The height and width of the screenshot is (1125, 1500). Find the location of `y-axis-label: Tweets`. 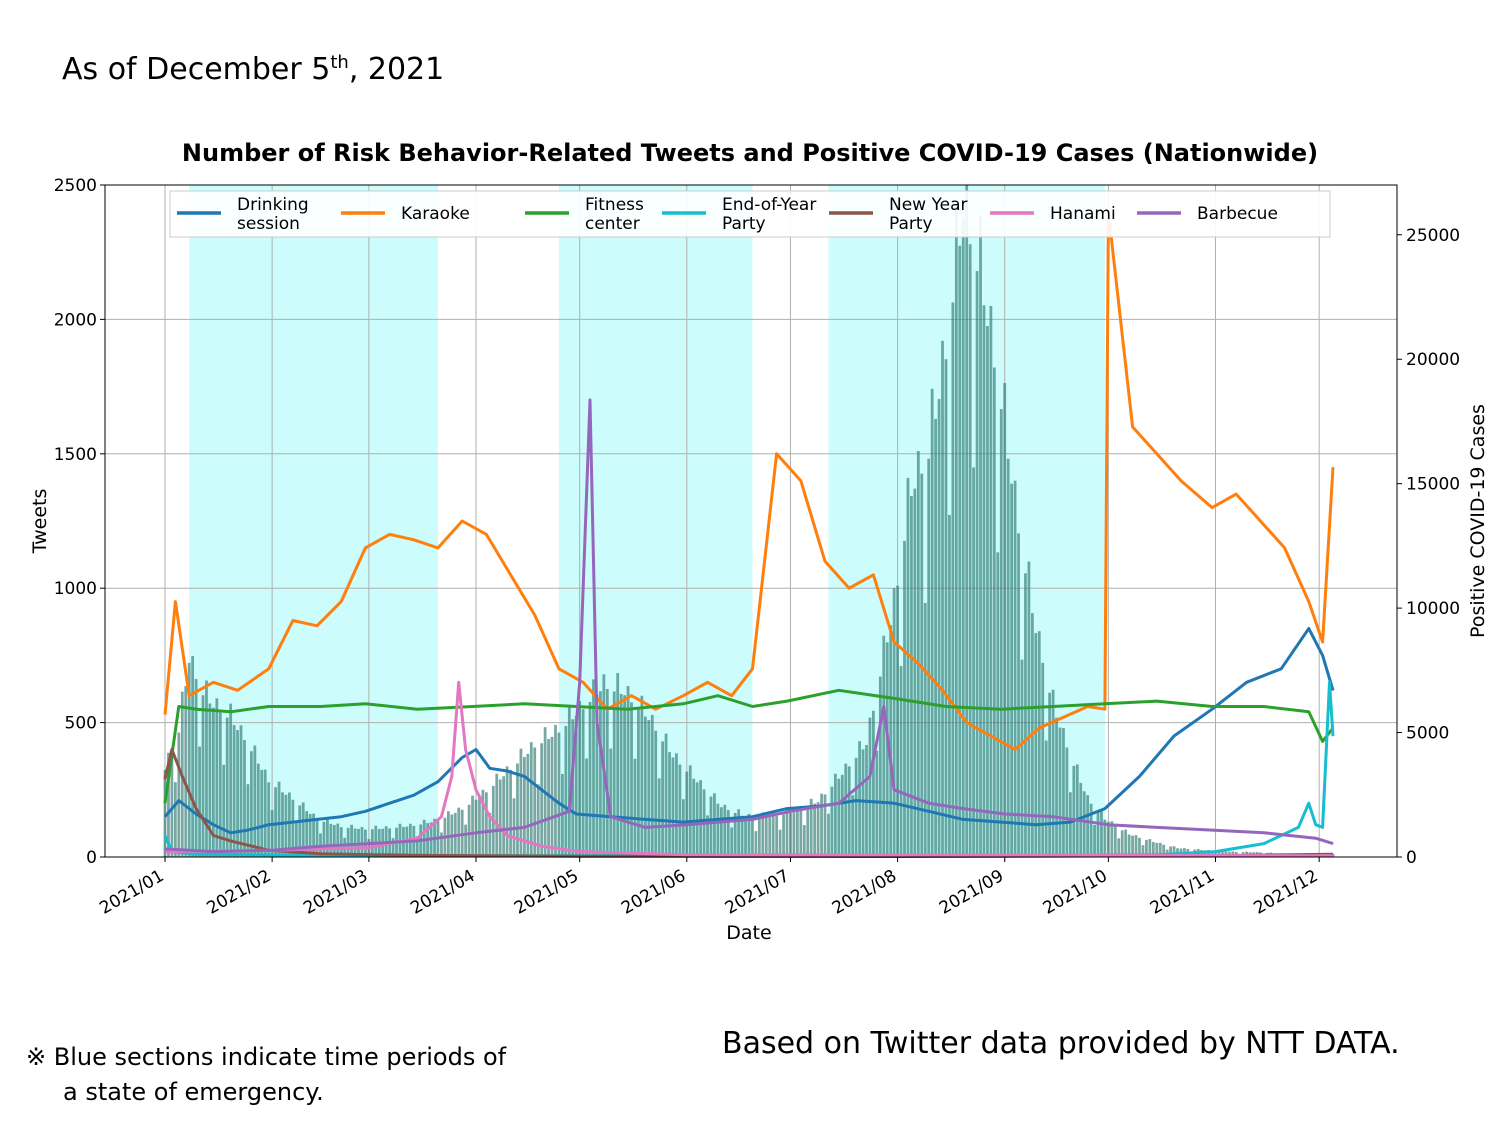

y-axis-label: Tweets is located at coordinates (40, 522).